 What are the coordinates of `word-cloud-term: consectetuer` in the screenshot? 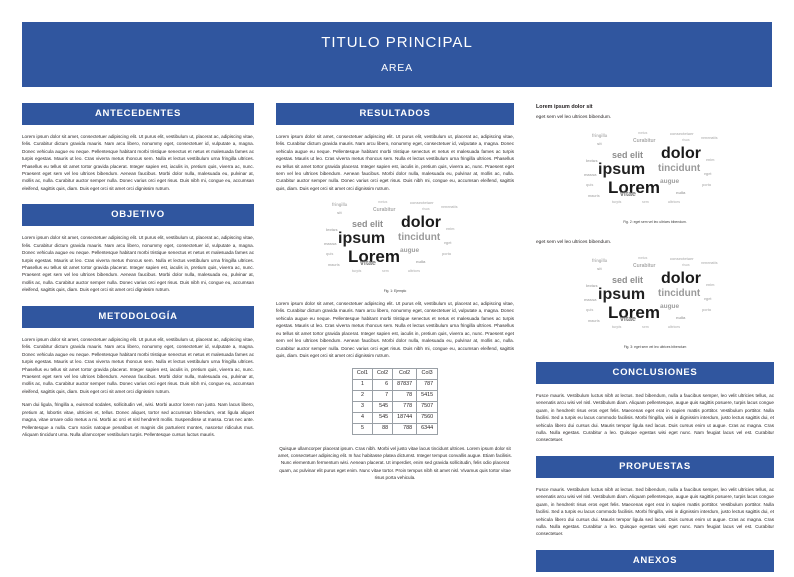 It's located at (682, 134).